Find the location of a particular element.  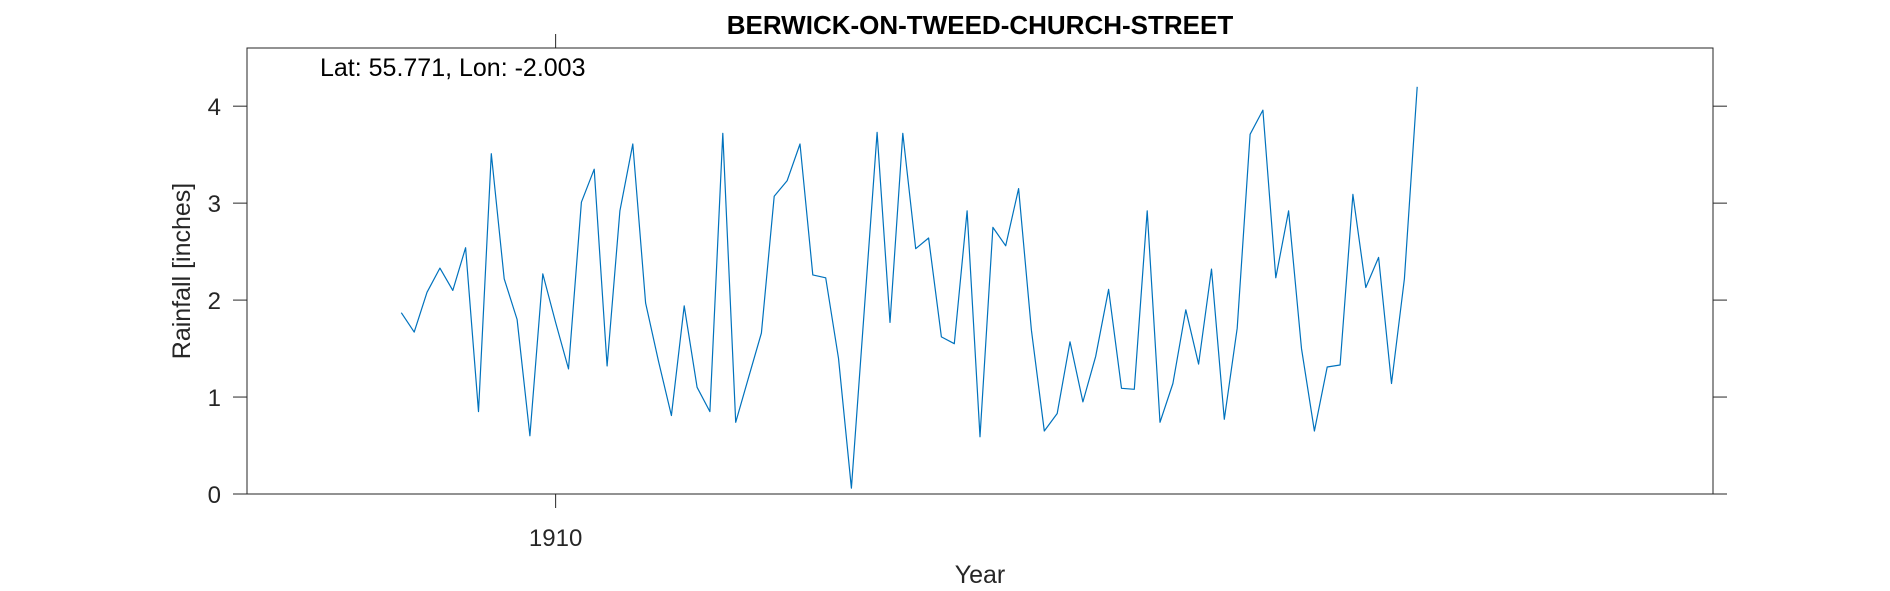

chart-title: BERWICK-ON-TWEED-CHURCH-STREET is located at coordinates (980, 25).